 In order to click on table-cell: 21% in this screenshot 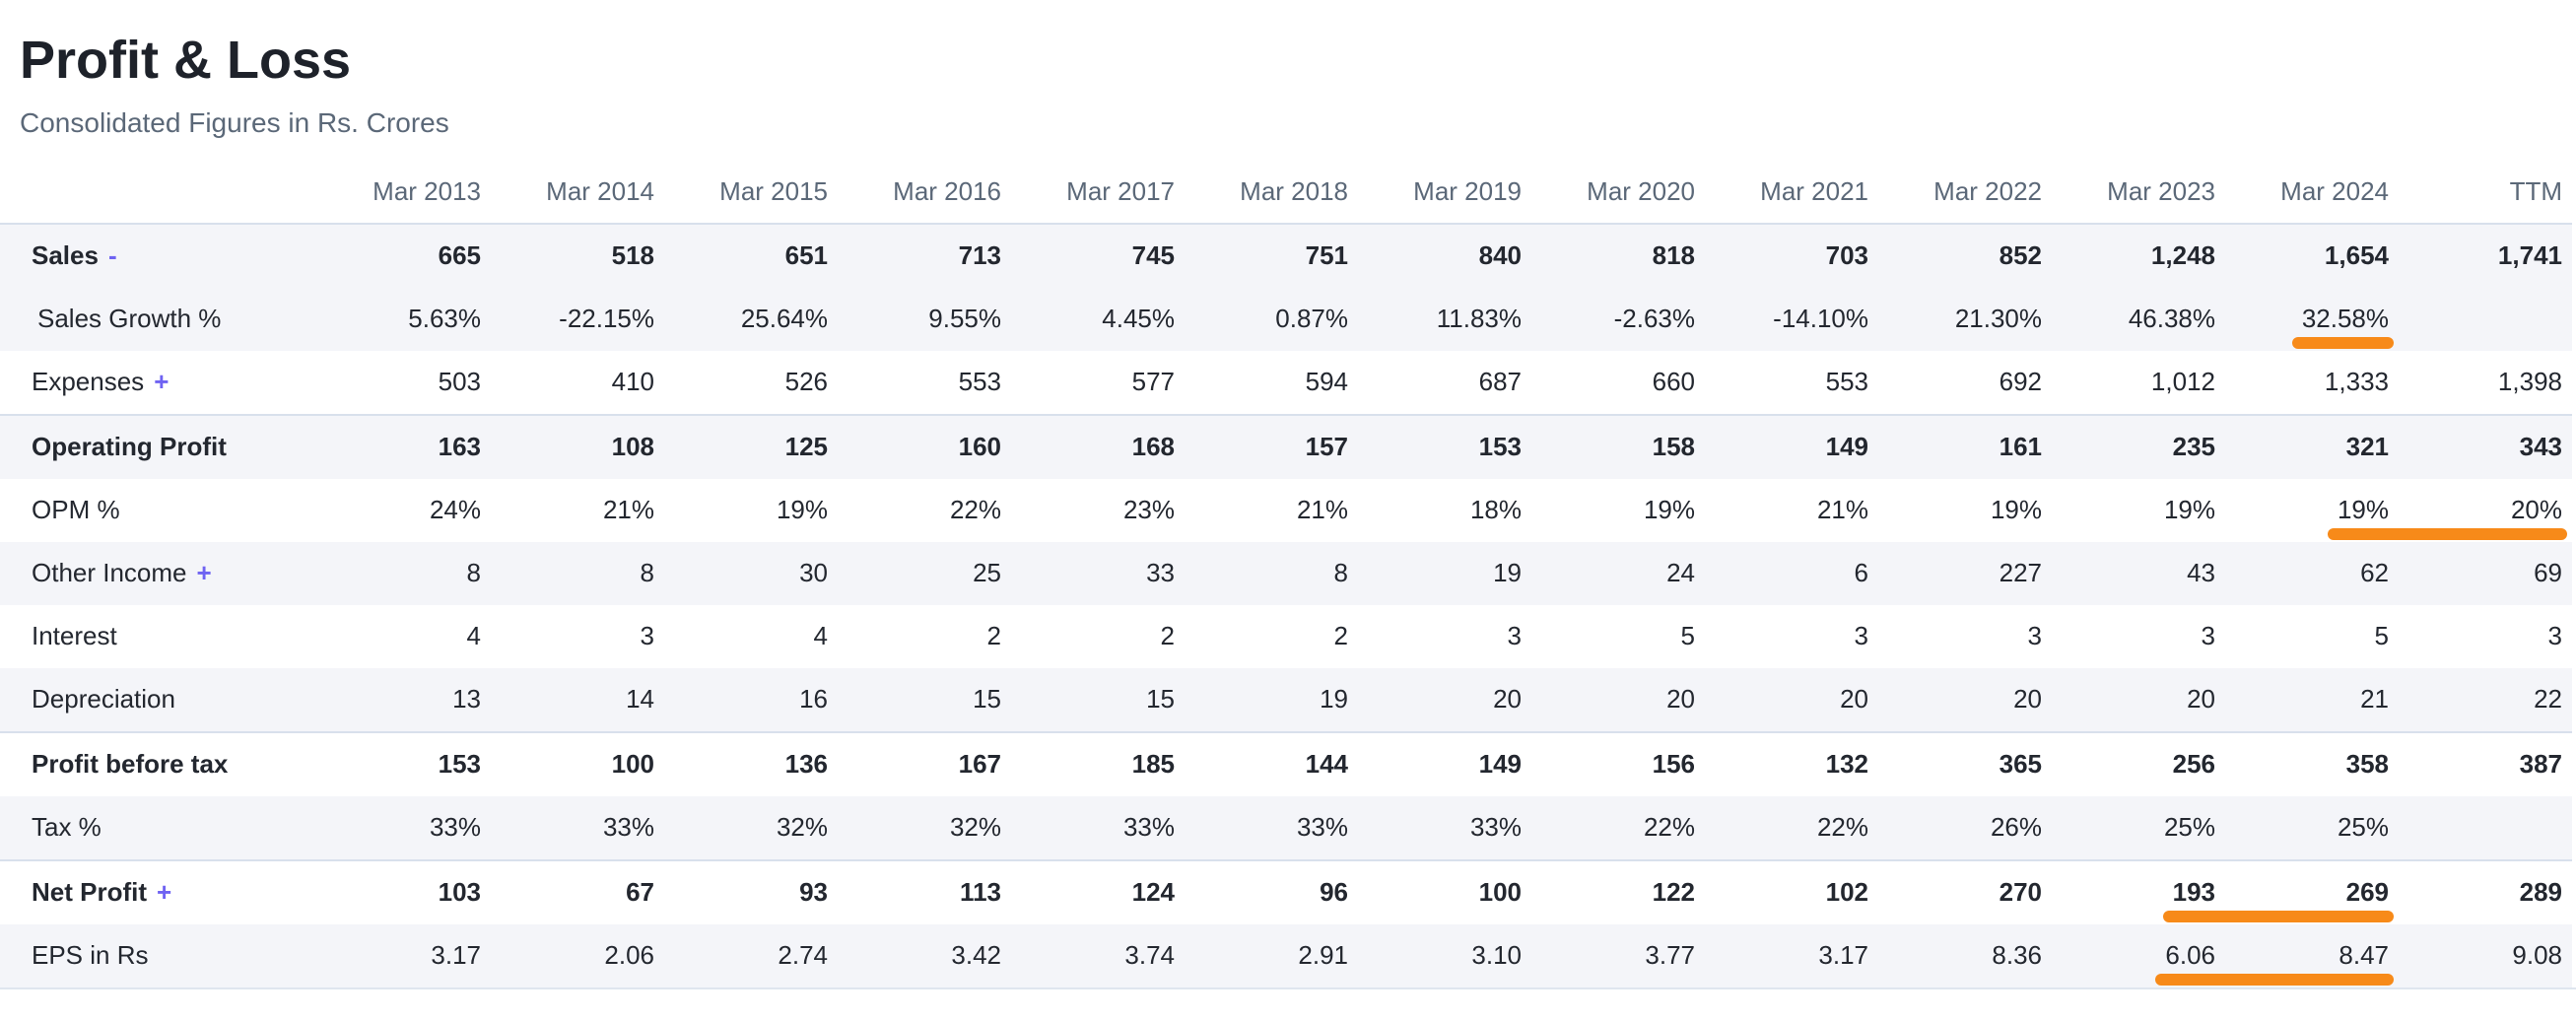, I will do `click(1269, 510)`.